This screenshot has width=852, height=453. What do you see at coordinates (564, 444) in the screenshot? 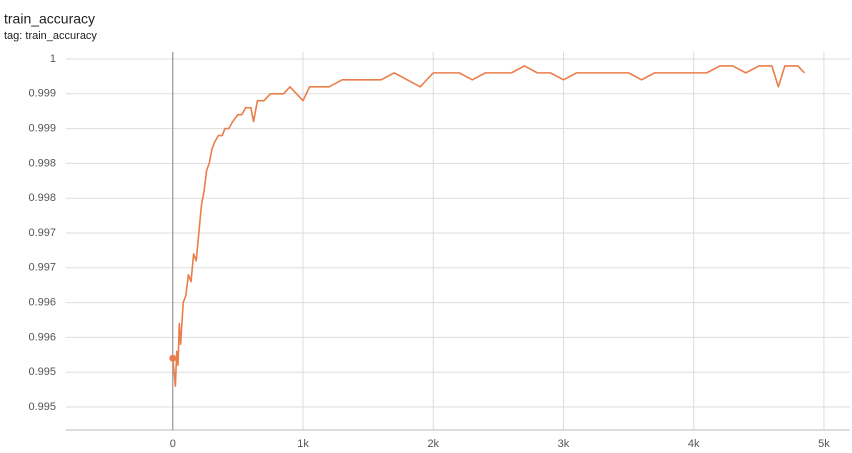
I see `x-tick-label: 3k` at bounding box center [564, 444].